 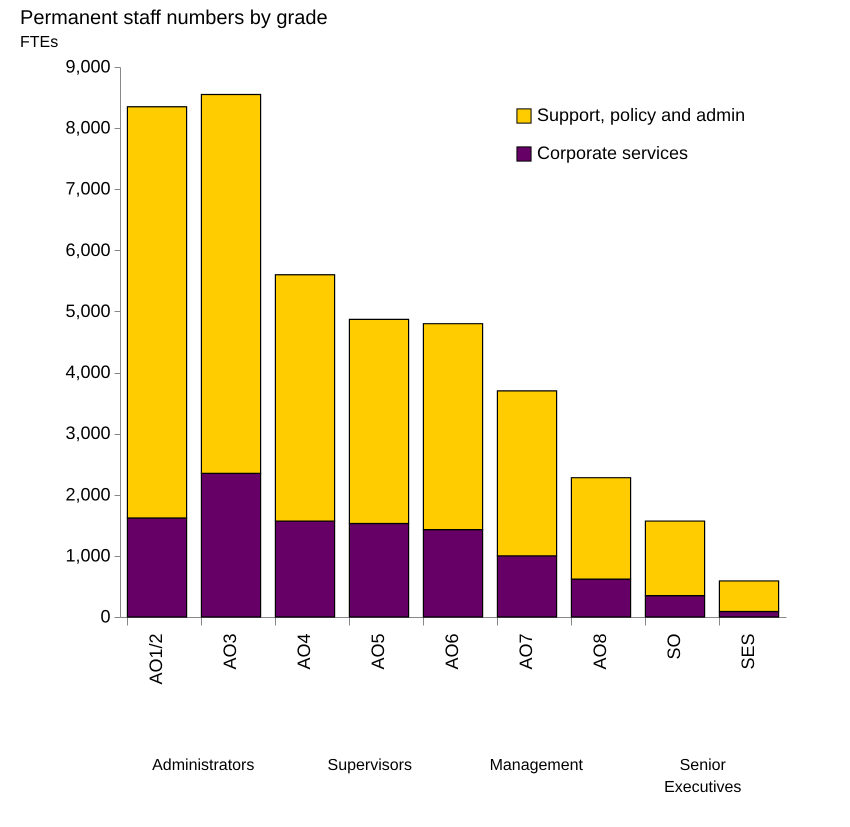 I want to click on x-tick-label: SO, so click(x=674, y=647).